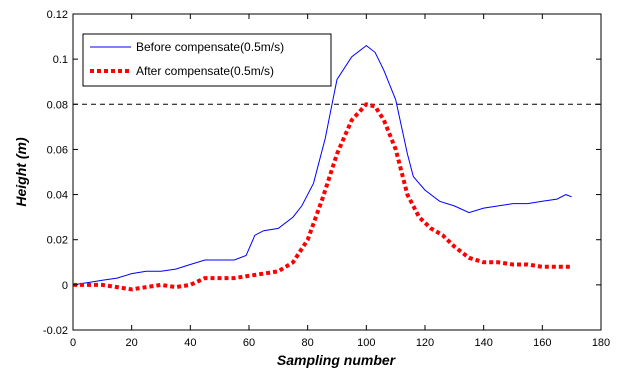 This screenshot has height=372, width=622. What do you see at coordinates (190, 343) in the screenshot?
I see `x-tick-label: 40` at bounding box center [190, 343].